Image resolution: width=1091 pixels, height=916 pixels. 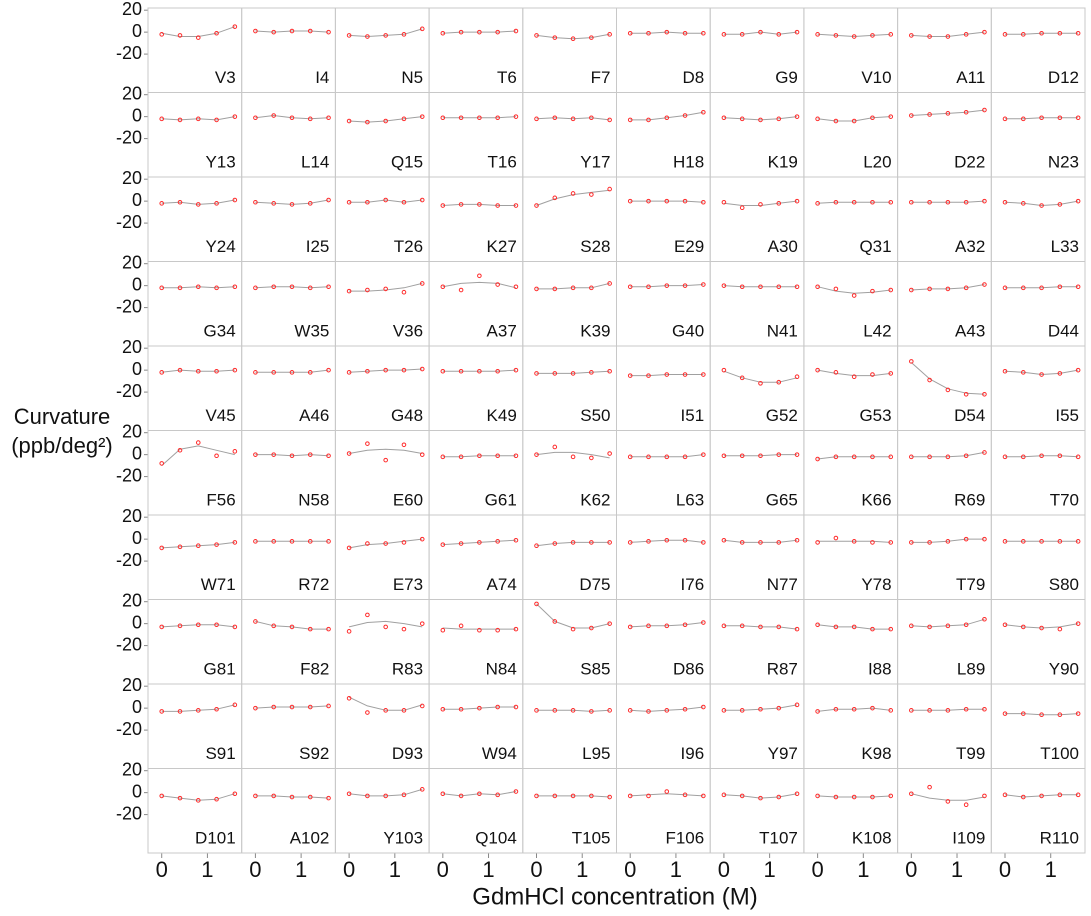 I want to click on panel-label: G65, so click(x=782, y=499).